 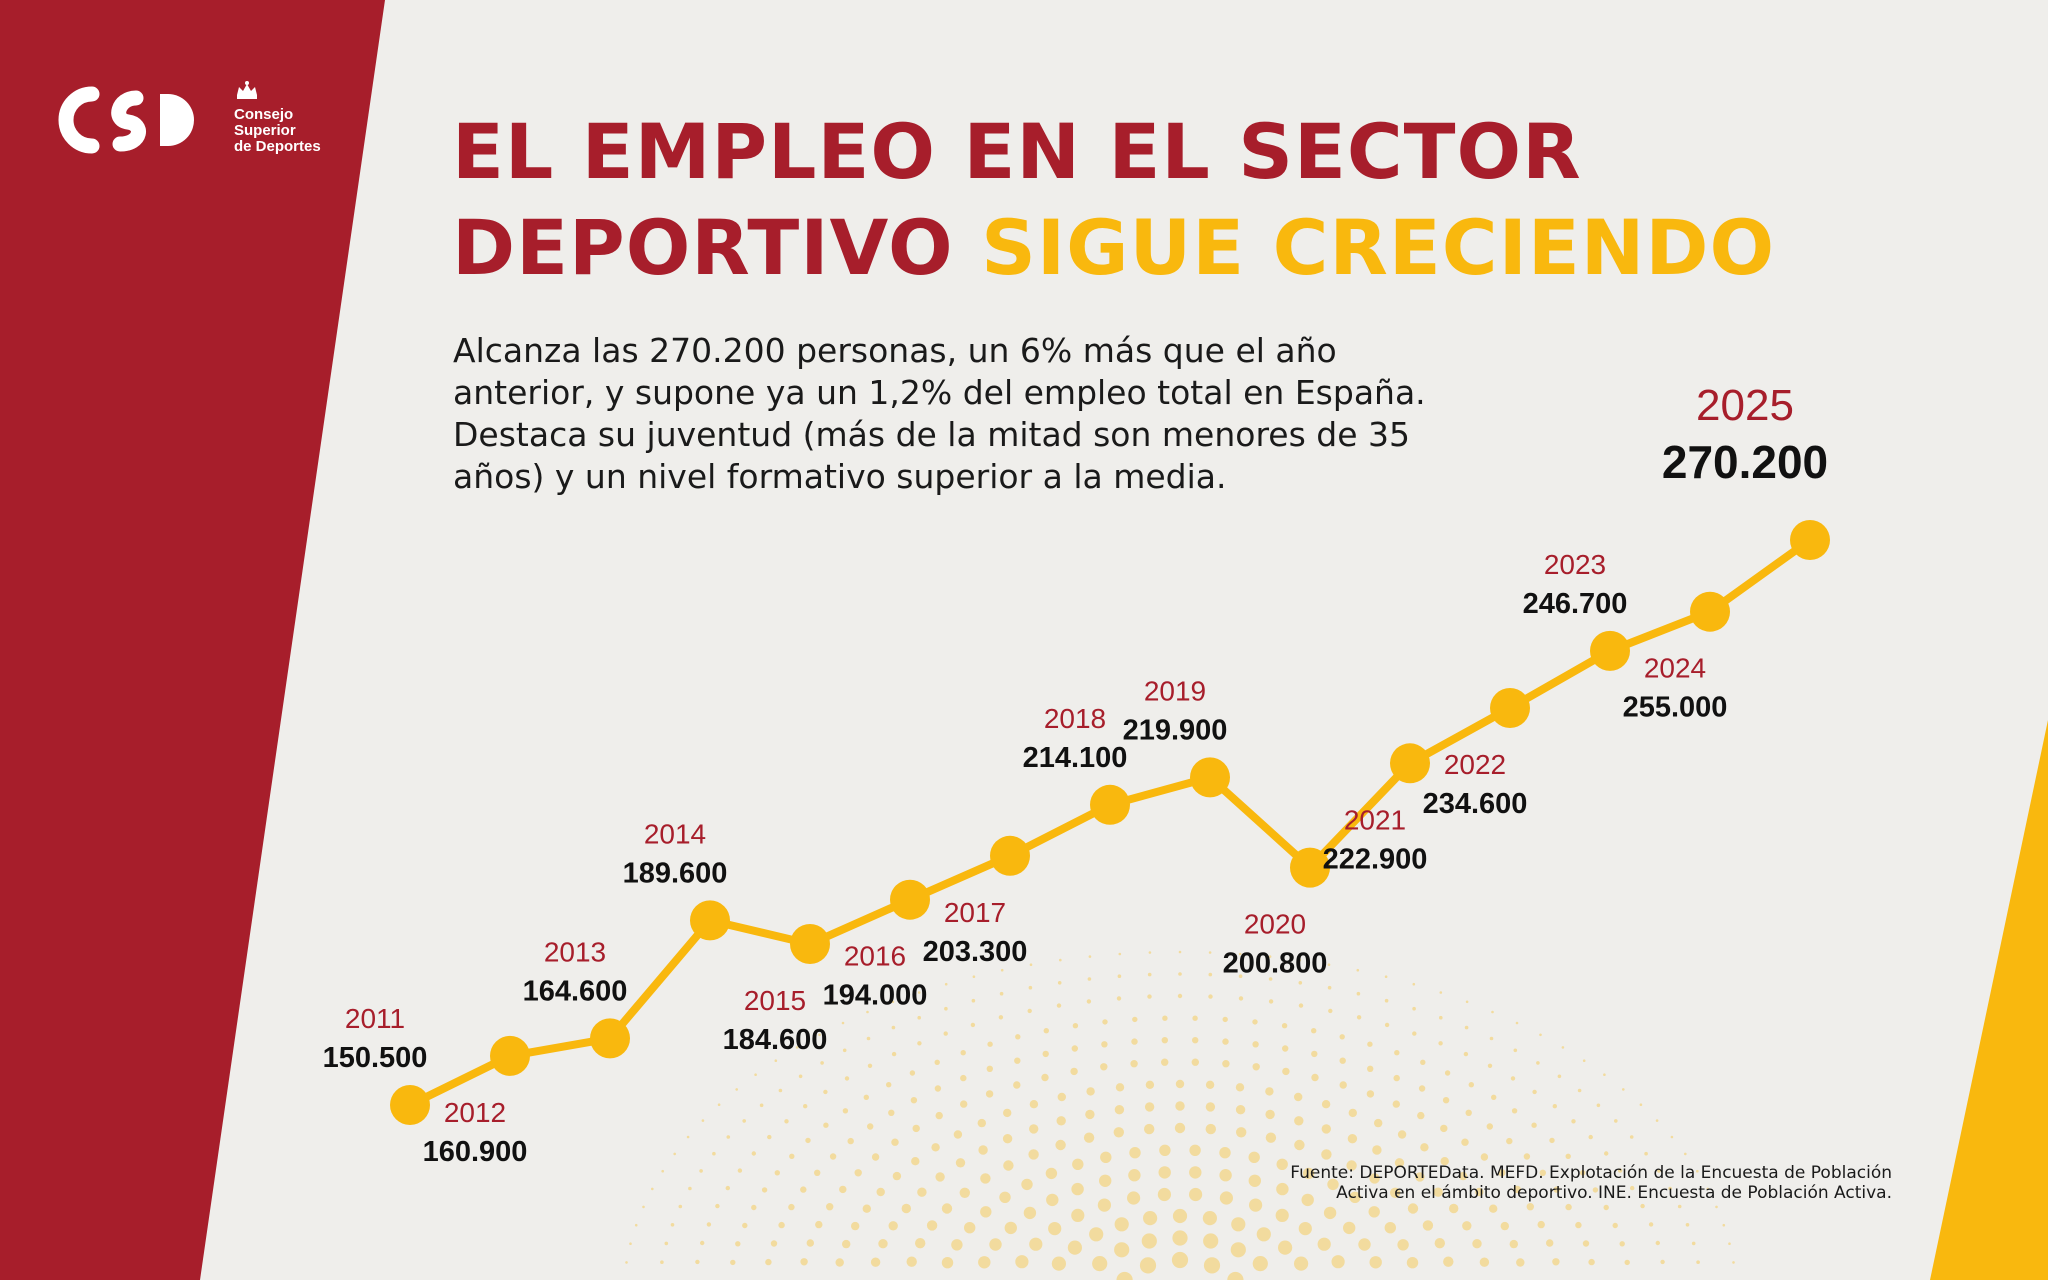 I want to click on value-label: 219.900, so click(x=1175, y=730).